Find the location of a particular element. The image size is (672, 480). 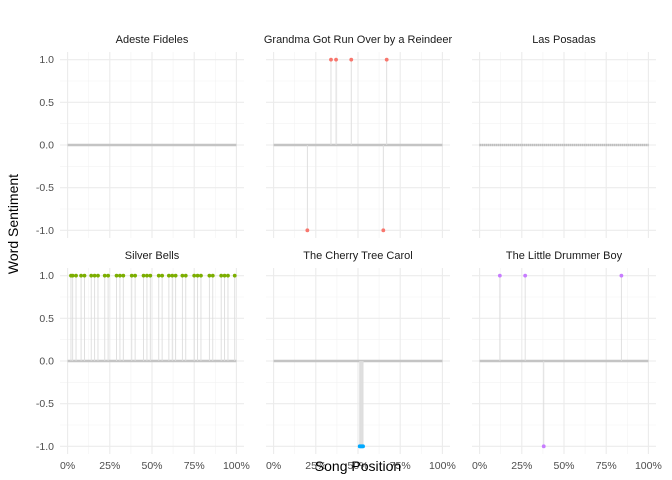

facet-panel: Las Posadas is located at coordinates (564, 136).